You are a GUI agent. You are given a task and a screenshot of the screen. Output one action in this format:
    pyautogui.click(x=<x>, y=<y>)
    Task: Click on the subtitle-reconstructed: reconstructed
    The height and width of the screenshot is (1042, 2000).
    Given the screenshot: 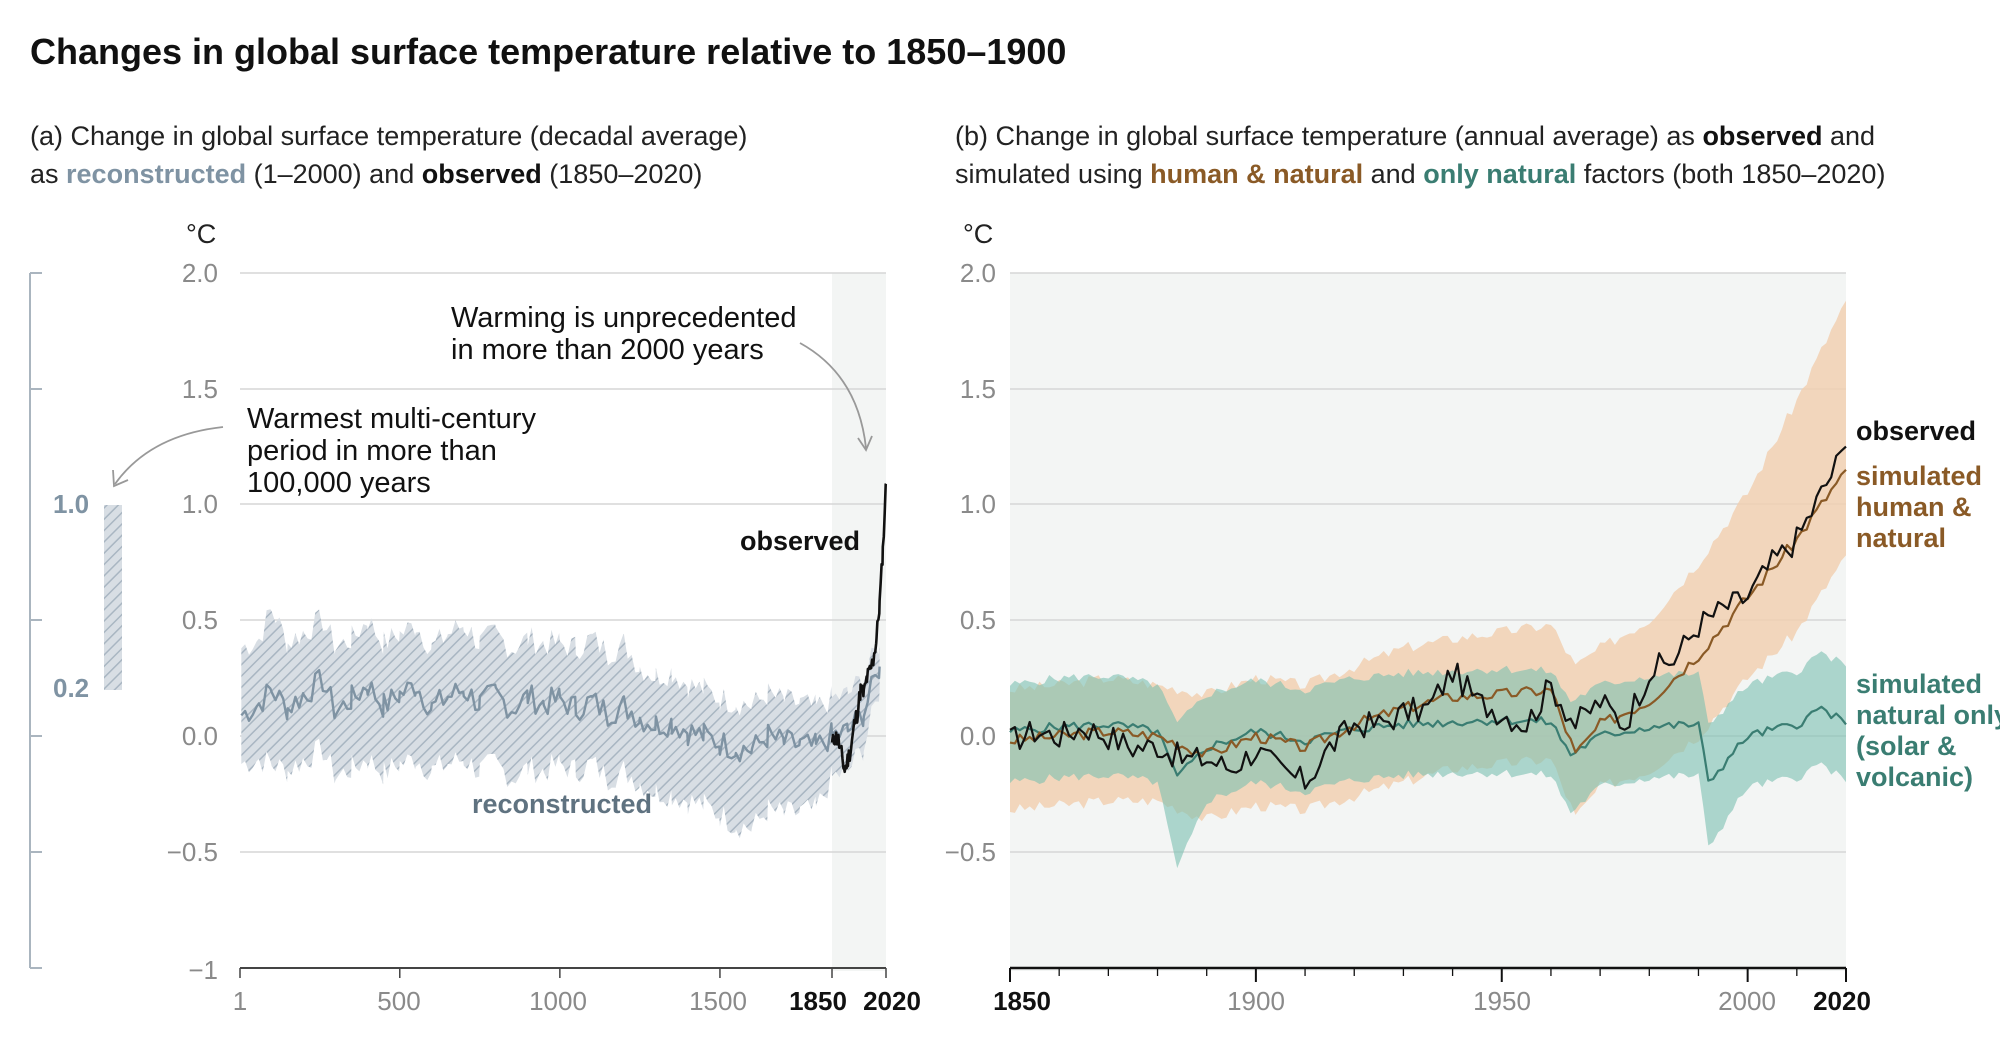 What is the action you would take?
    pyautogui.click(x=156, y=174)
    